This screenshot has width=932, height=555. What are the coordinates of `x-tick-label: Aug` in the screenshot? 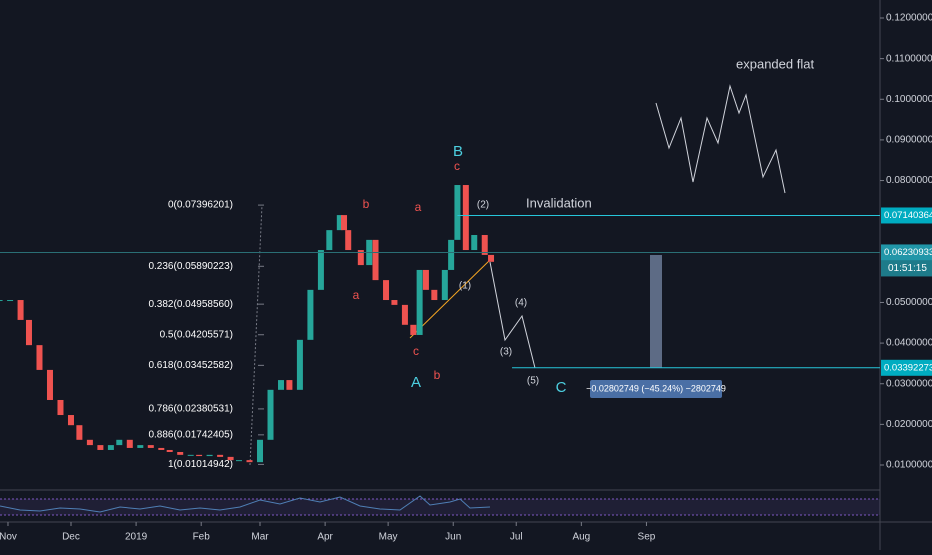 It's located at (581, 537).